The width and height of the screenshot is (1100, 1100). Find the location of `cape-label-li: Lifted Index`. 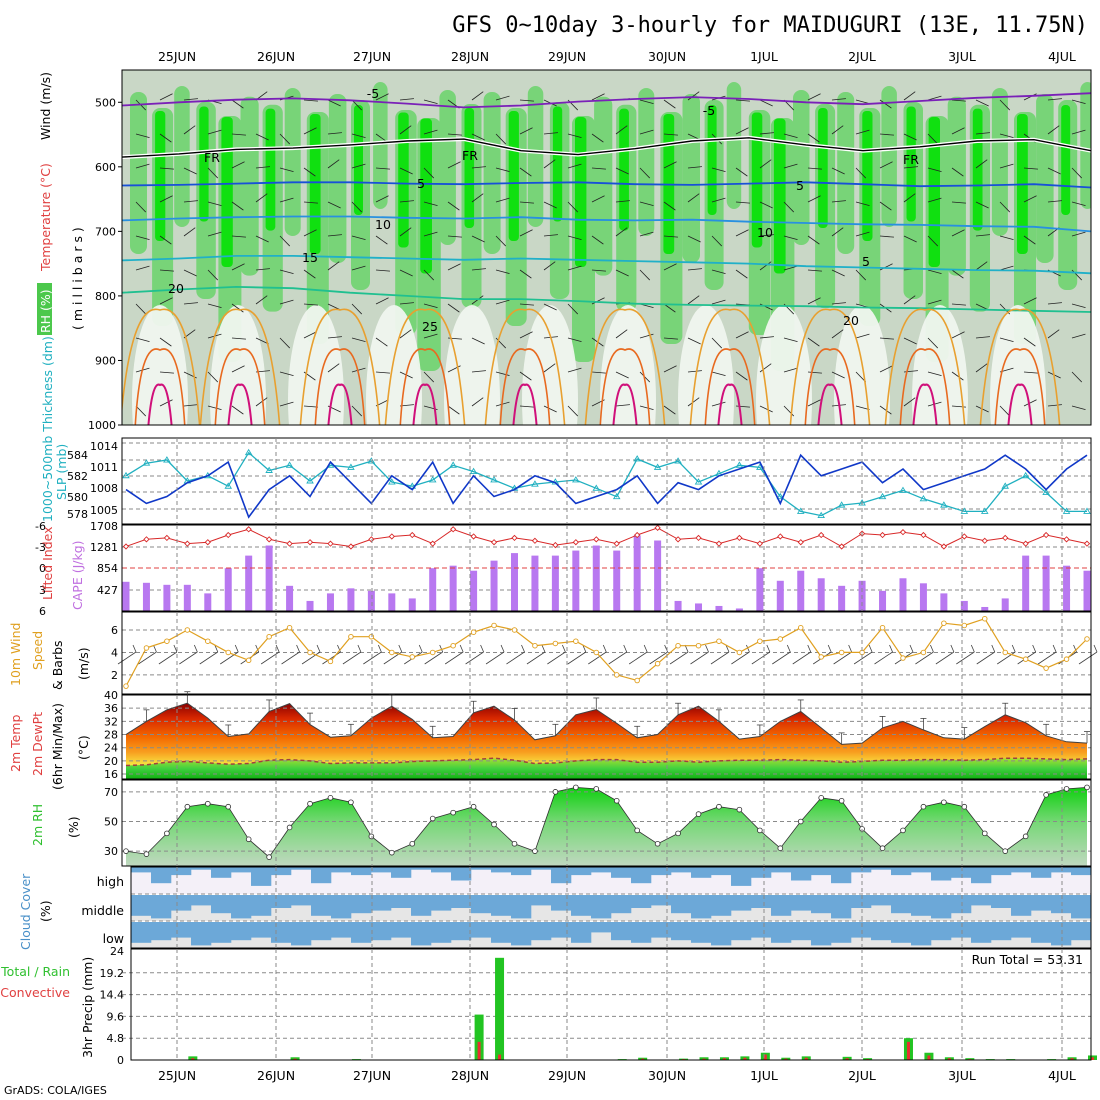

cape-label-li: Lifted Index is located at coordinates (47, 563).